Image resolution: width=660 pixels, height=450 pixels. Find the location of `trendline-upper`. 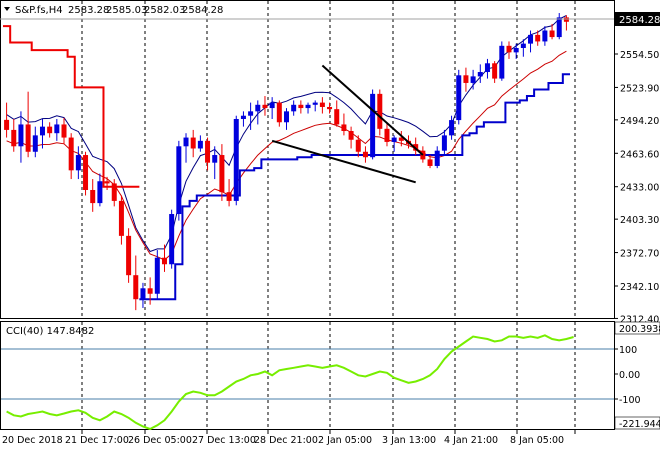

trendline-upper is located at coordinates (372, 110).